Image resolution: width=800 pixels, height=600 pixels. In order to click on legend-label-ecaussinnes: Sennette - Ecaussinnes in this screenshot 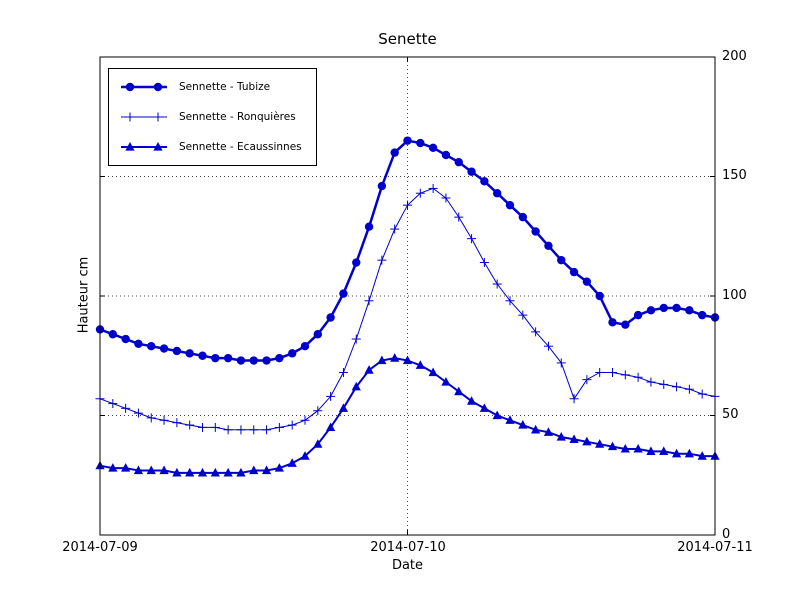, I will do `click(240, 147)`.